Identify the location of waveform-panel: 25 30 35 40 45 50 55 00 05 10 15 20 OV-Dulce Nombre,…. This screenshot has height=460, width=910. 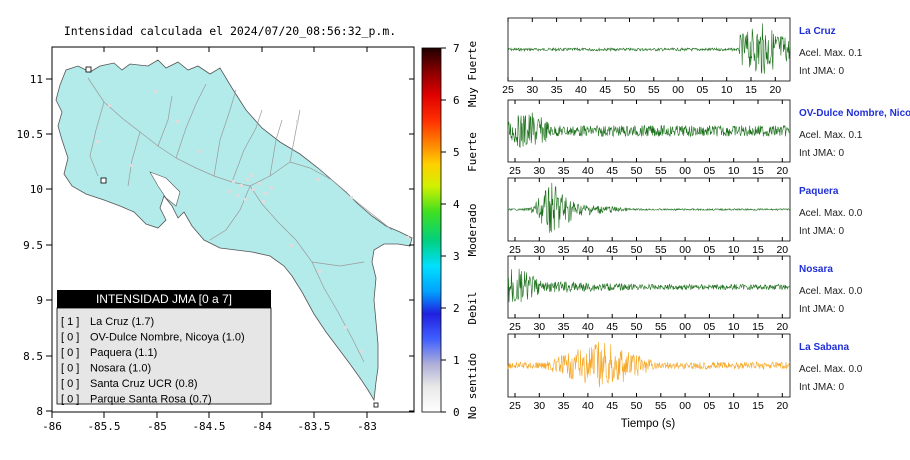
(708, 138).